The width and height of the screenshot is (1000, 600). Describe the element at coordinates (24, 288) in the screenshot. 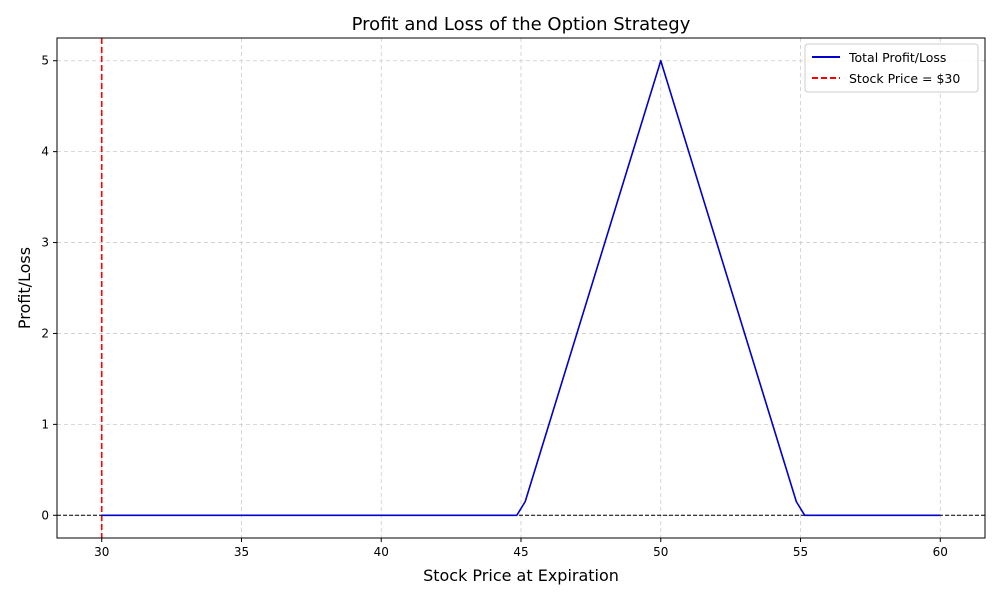

I see `y-axis-title: Profit/Loss` at that location.